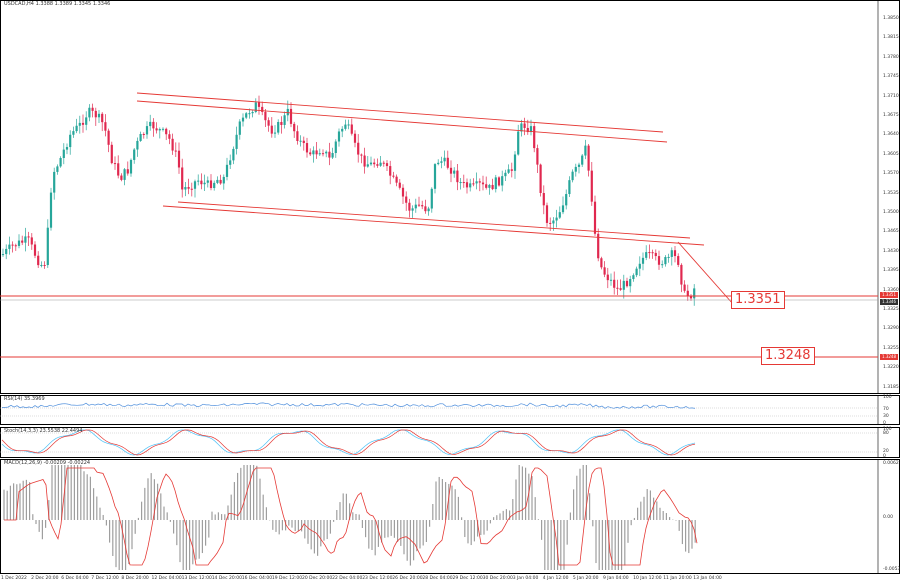 This screenshot has width=900, height=585. Describe the element at coordinates (891, 329) in the screenshot. I see `price-axis-label: 1.3290` at that location.